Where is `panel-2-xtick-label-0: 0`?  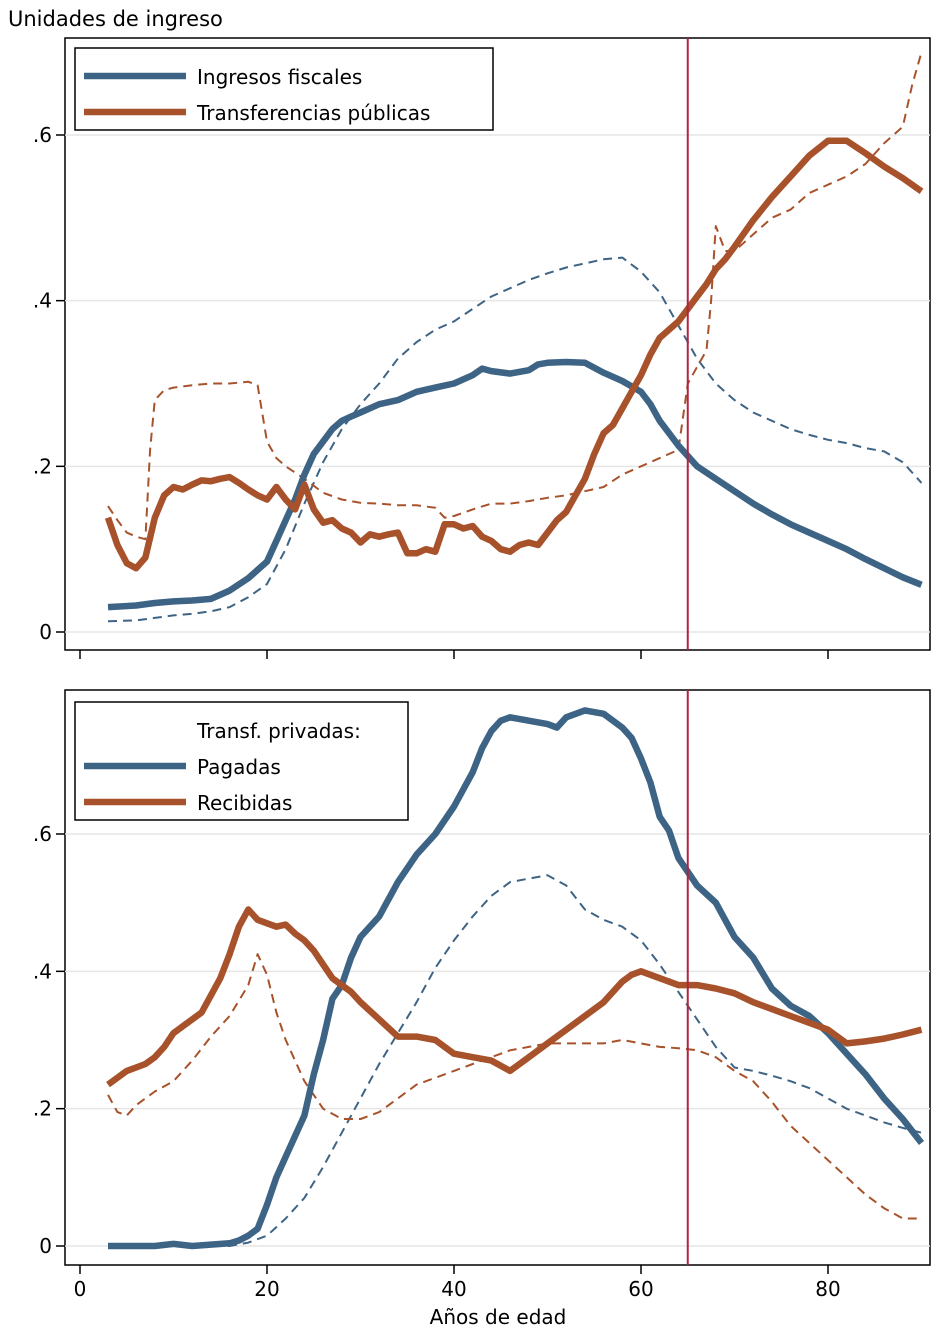 panel-2-xtick-label-0: 0 is located at coordinates (80, 1289).